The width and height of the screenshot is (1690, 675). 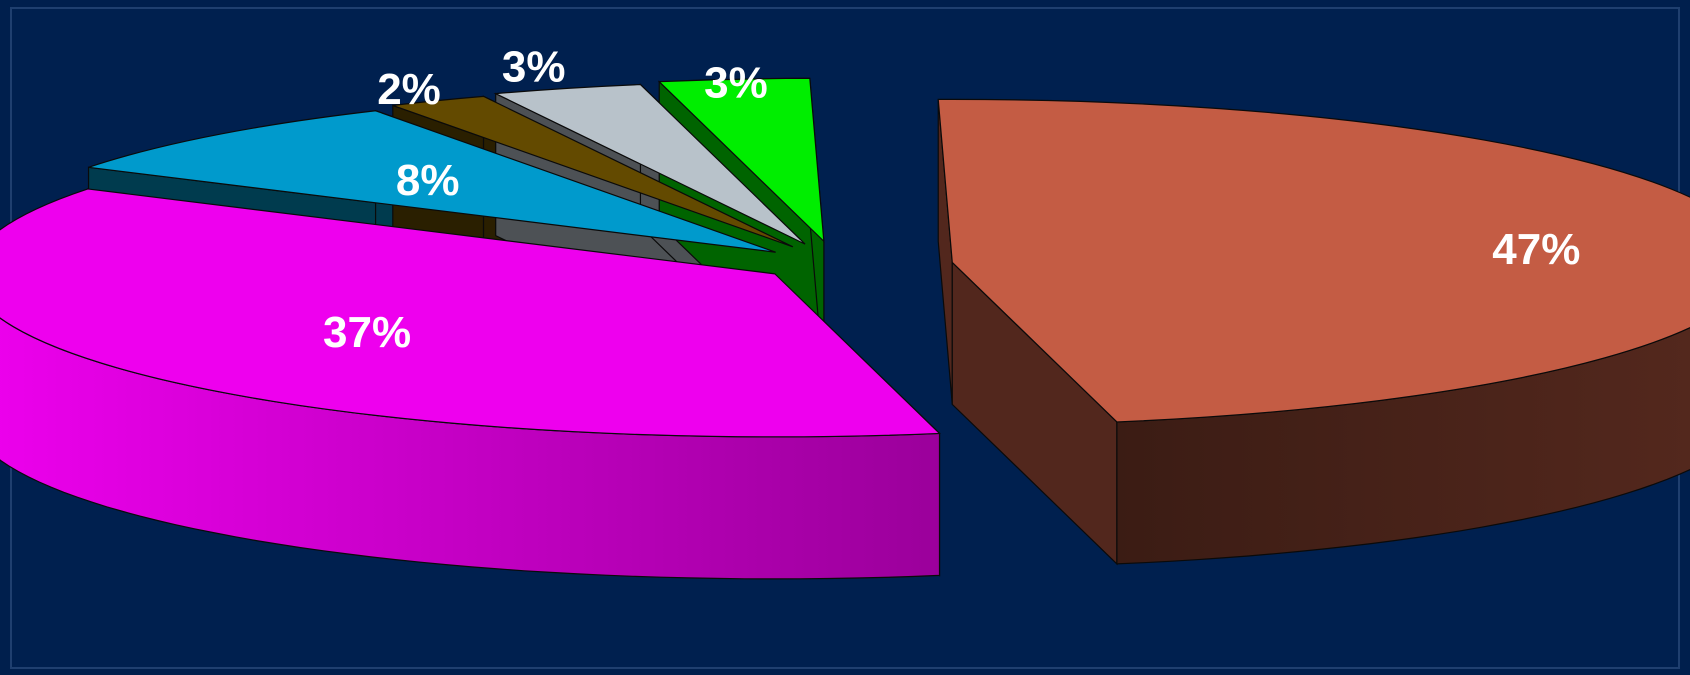 I want to click on slice-label-2: 37%, so click(x=367, y=332).